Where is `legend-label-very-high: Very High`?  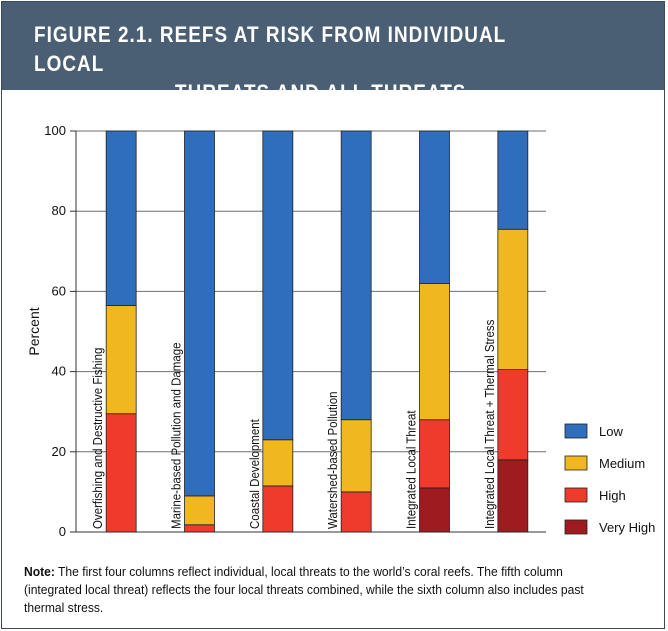 legend-label-very-high: Very High is located at coordinates (627, 527).